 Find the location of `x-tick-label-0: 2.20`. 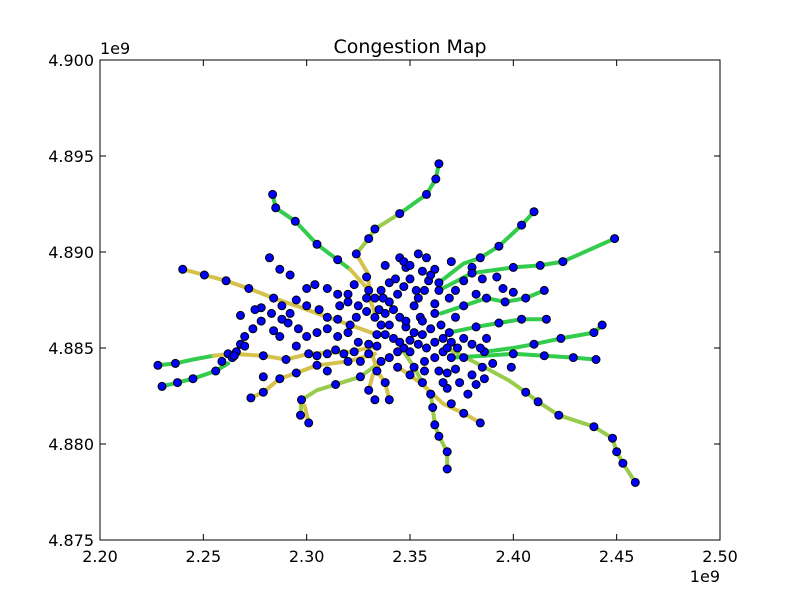

x-tick-label-0: 2.20 is located at coordinates (100, 556).